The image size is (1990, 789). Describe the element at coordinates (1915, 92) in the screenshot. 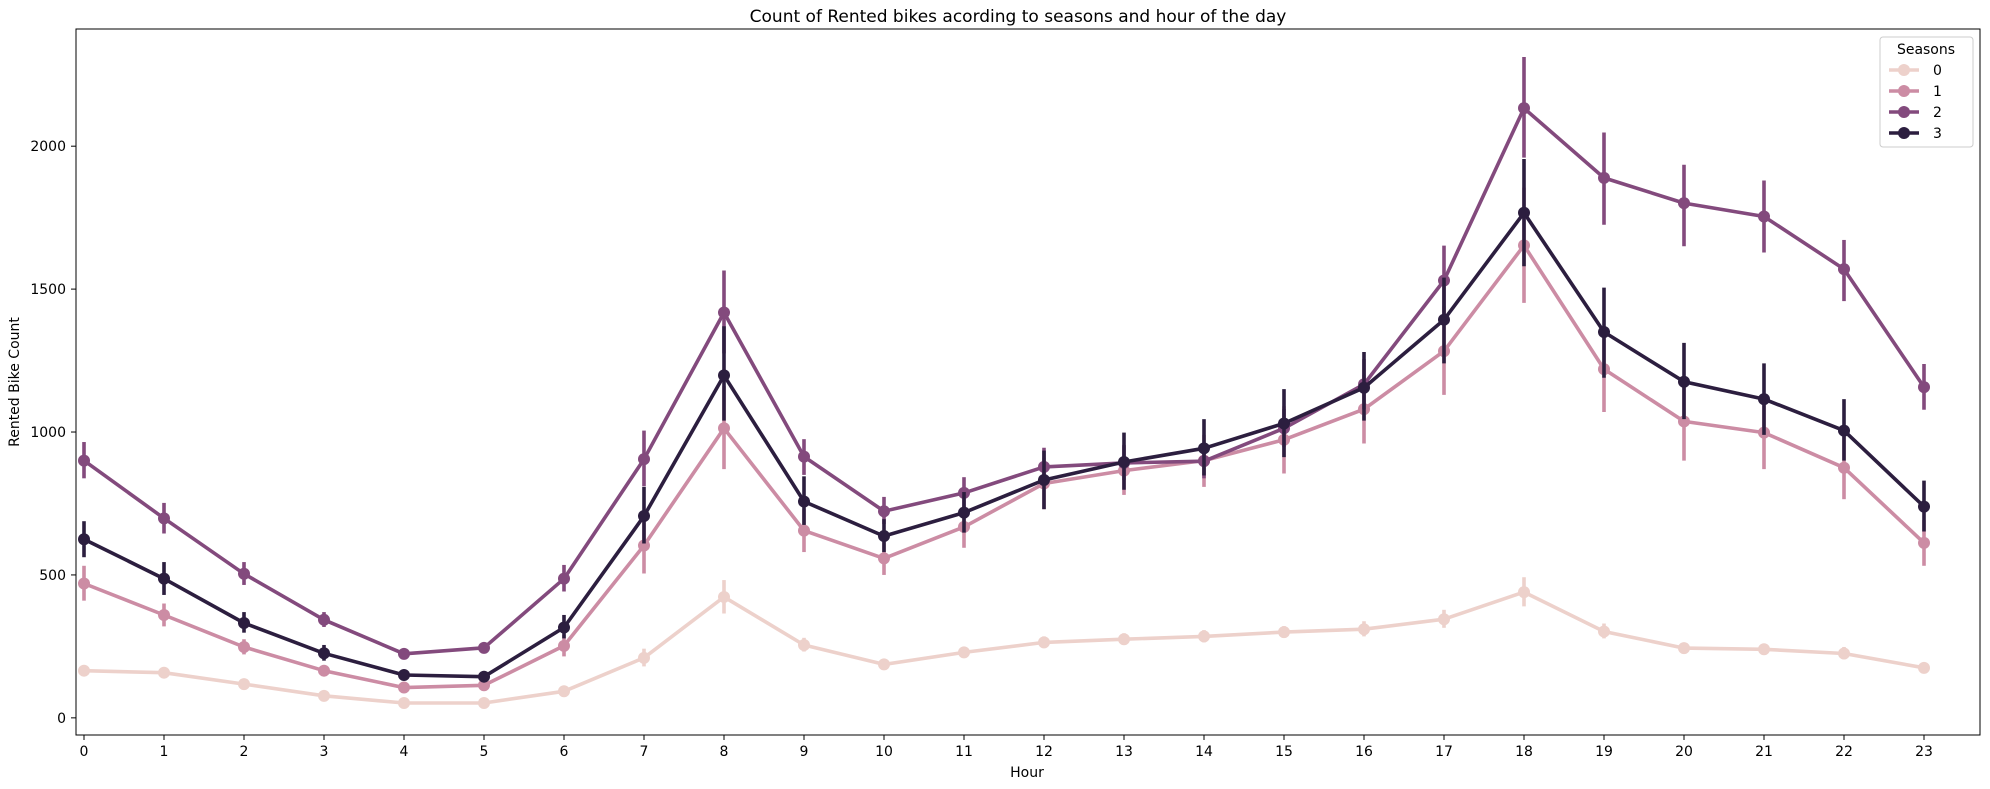

I see `legend-item-1: 1` at that location.